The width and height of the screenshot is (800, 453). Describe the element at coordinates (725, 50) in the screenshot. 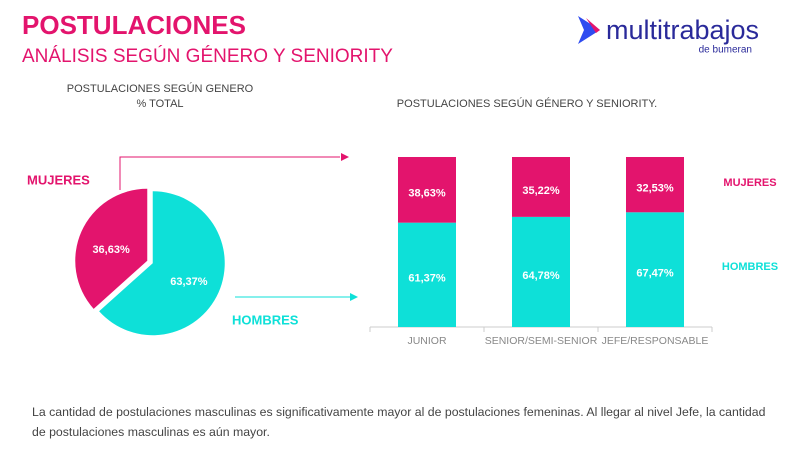

I see `logo-tagline: de bumeran` at that location.